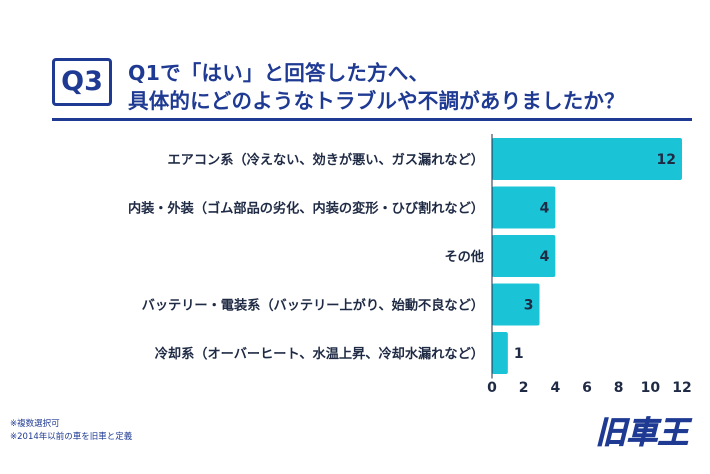 The width and height of the screenshot is (710, 474). I want to click on category-label: バッテリー・電装系（バッテリー上がり、始動不良など）, so click(313, 305).